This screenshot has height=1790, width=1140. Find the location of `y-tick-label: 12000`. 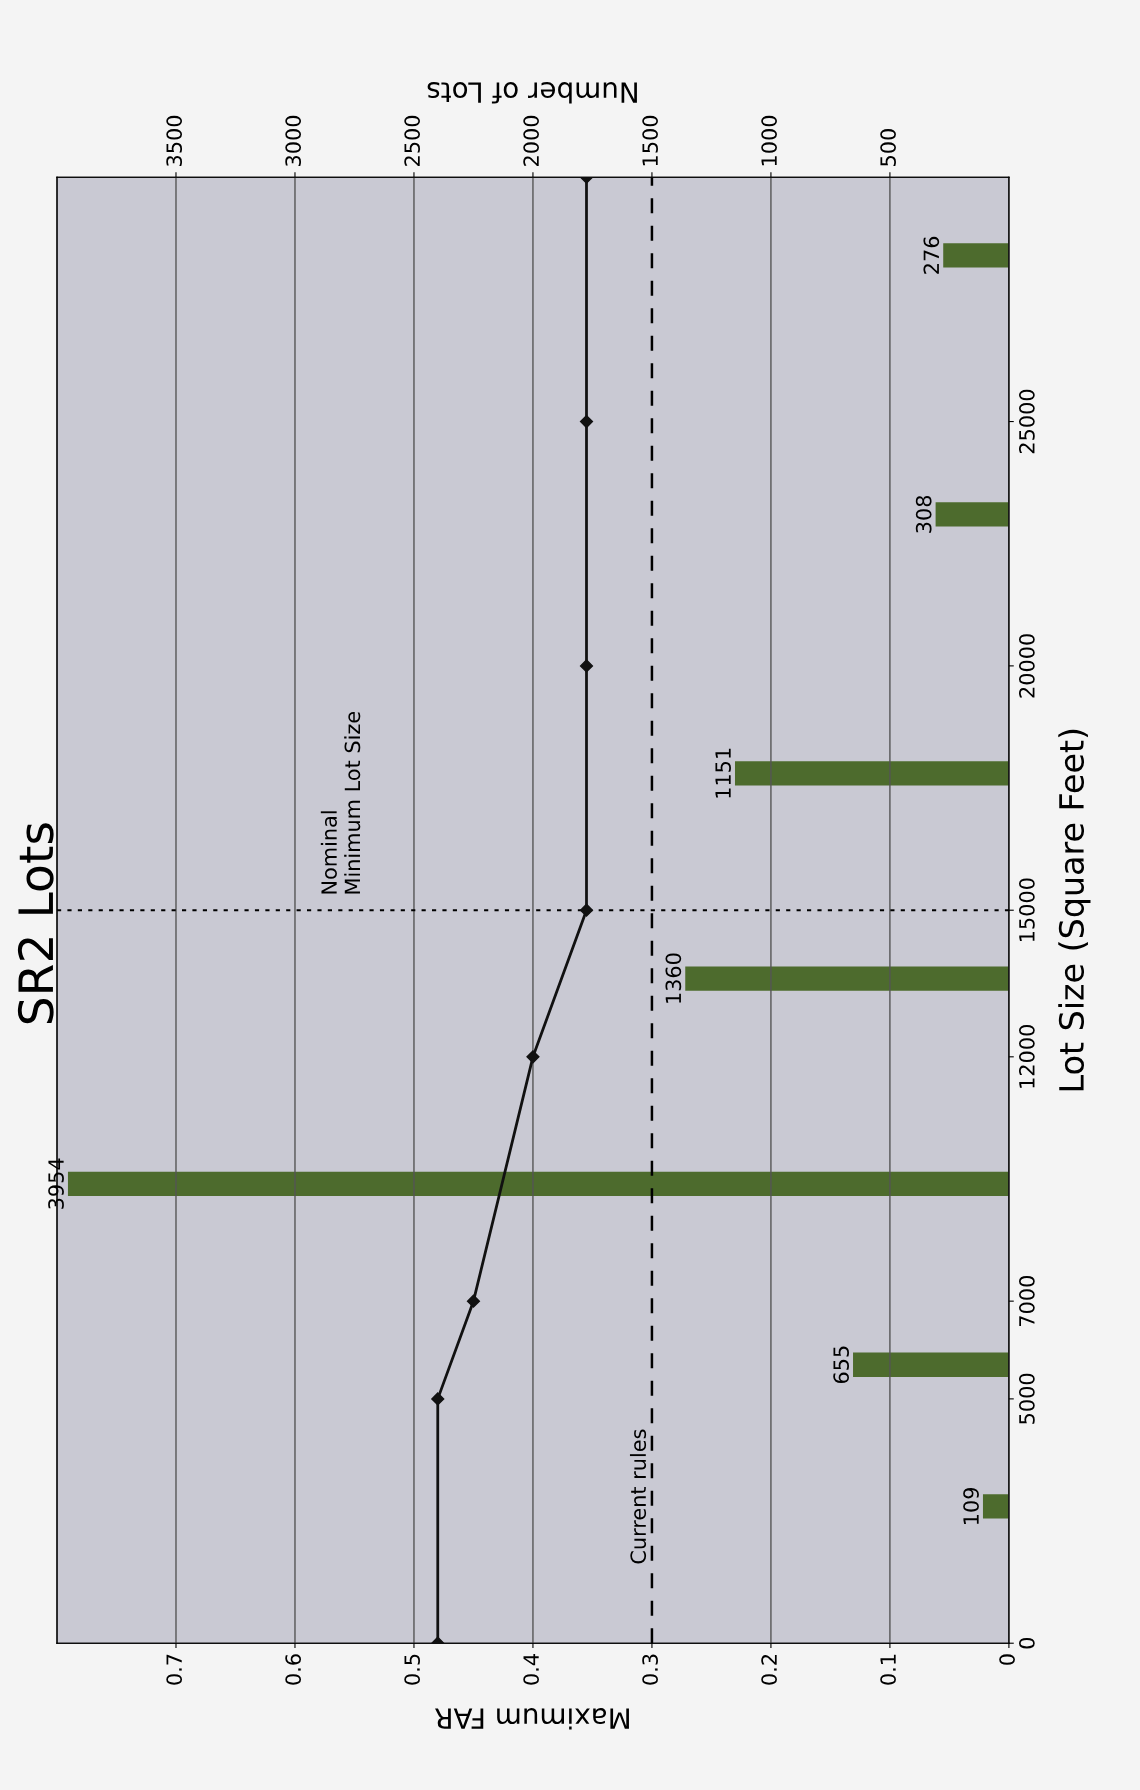

y-tick-label: 12000 is located at coordinates (1026, 1056).